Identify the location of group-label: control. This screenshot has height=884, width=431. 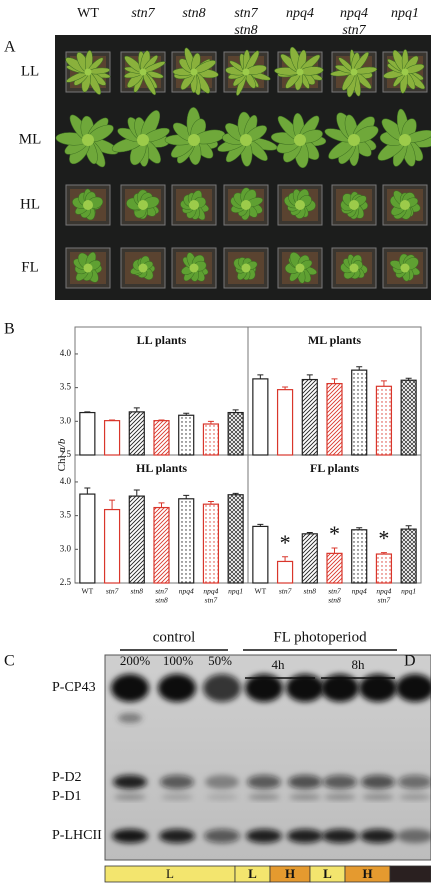
(174, 637).